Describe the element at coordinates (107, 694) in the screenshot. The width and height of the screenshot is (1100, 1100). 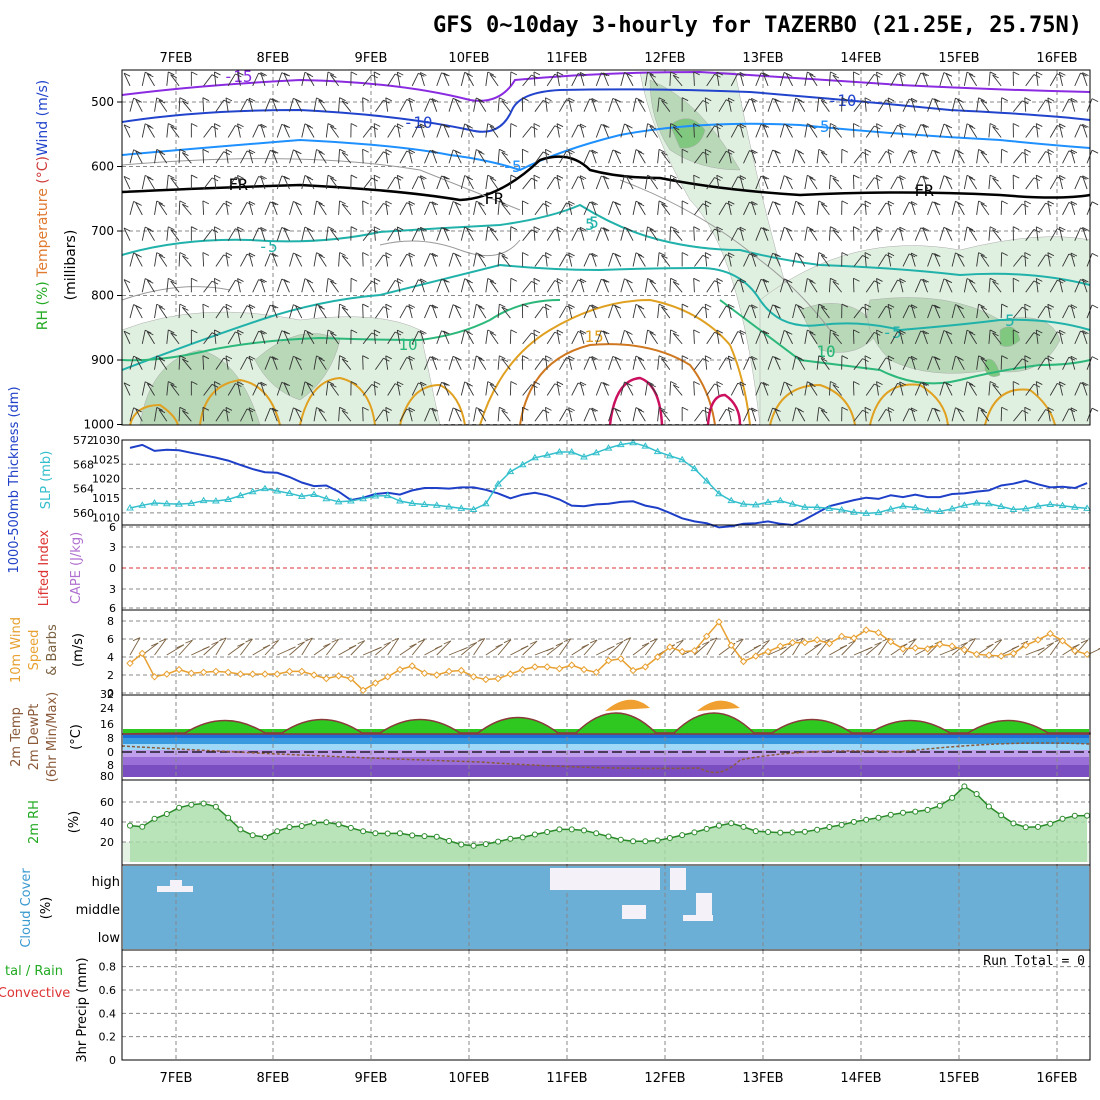
I see `temp2m-tick-label: 32` at that location.